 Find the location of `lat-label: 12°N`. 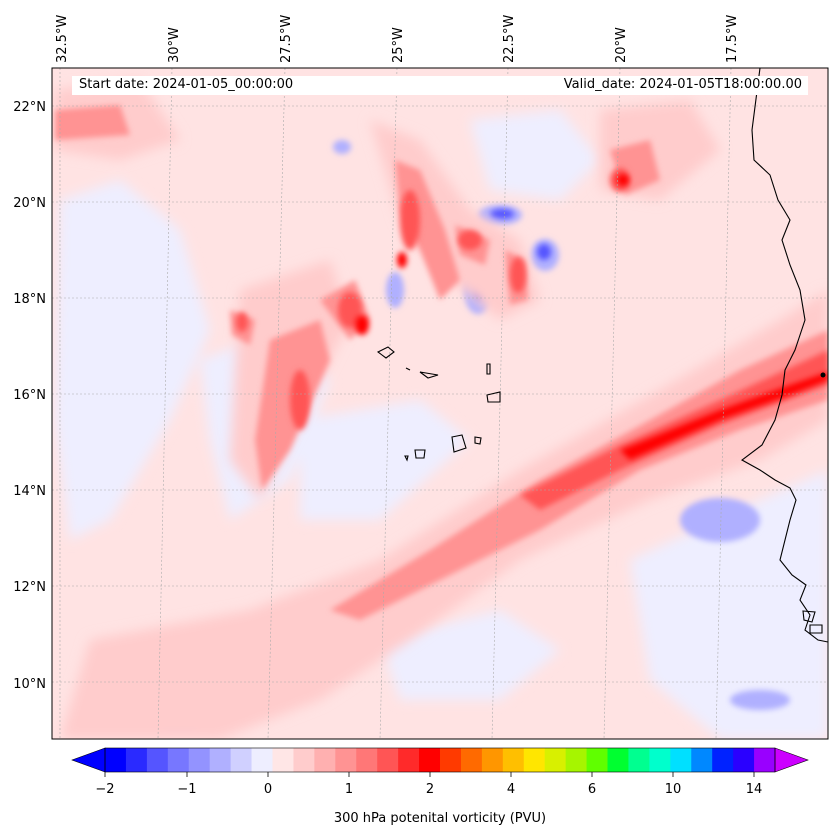

lat-label: 12°N is located at coordinates (29, 587).